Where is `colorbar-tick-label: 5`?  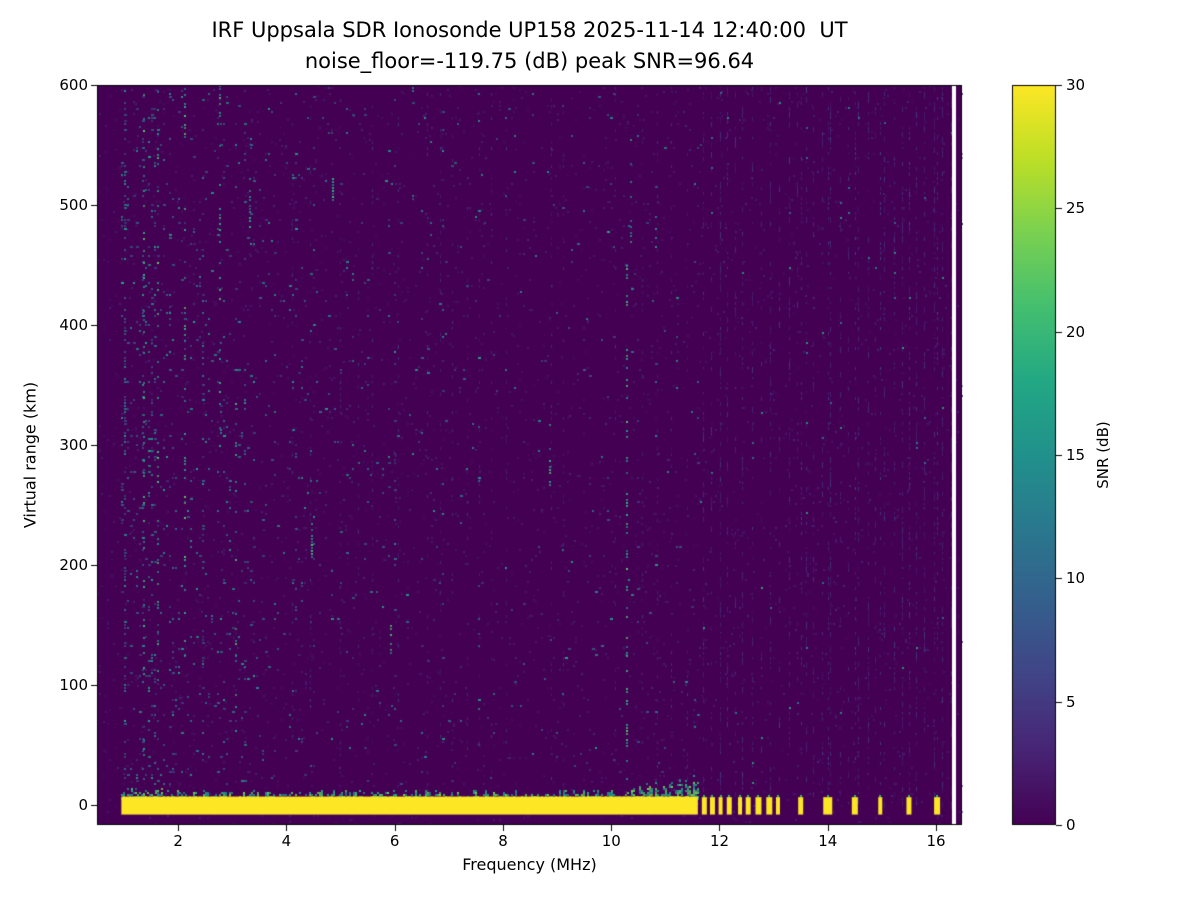
colorbar-tick-label: 5 is located at coordinates (1071, 701).